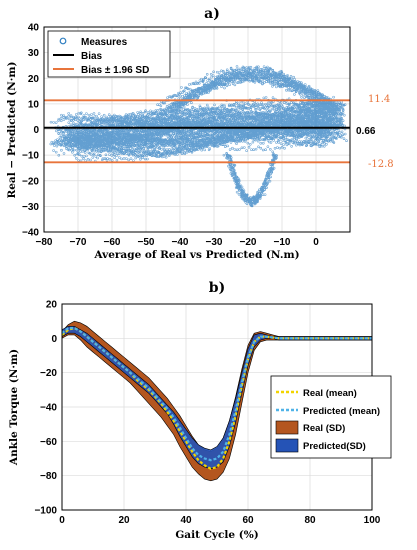 The image size is (417, 550). What do you see at coordinates (14, 407) in the screenshot?
I see `panel-b-y-axis-label: Ankle Torque (N·m)` at bounding box center [14, 407].